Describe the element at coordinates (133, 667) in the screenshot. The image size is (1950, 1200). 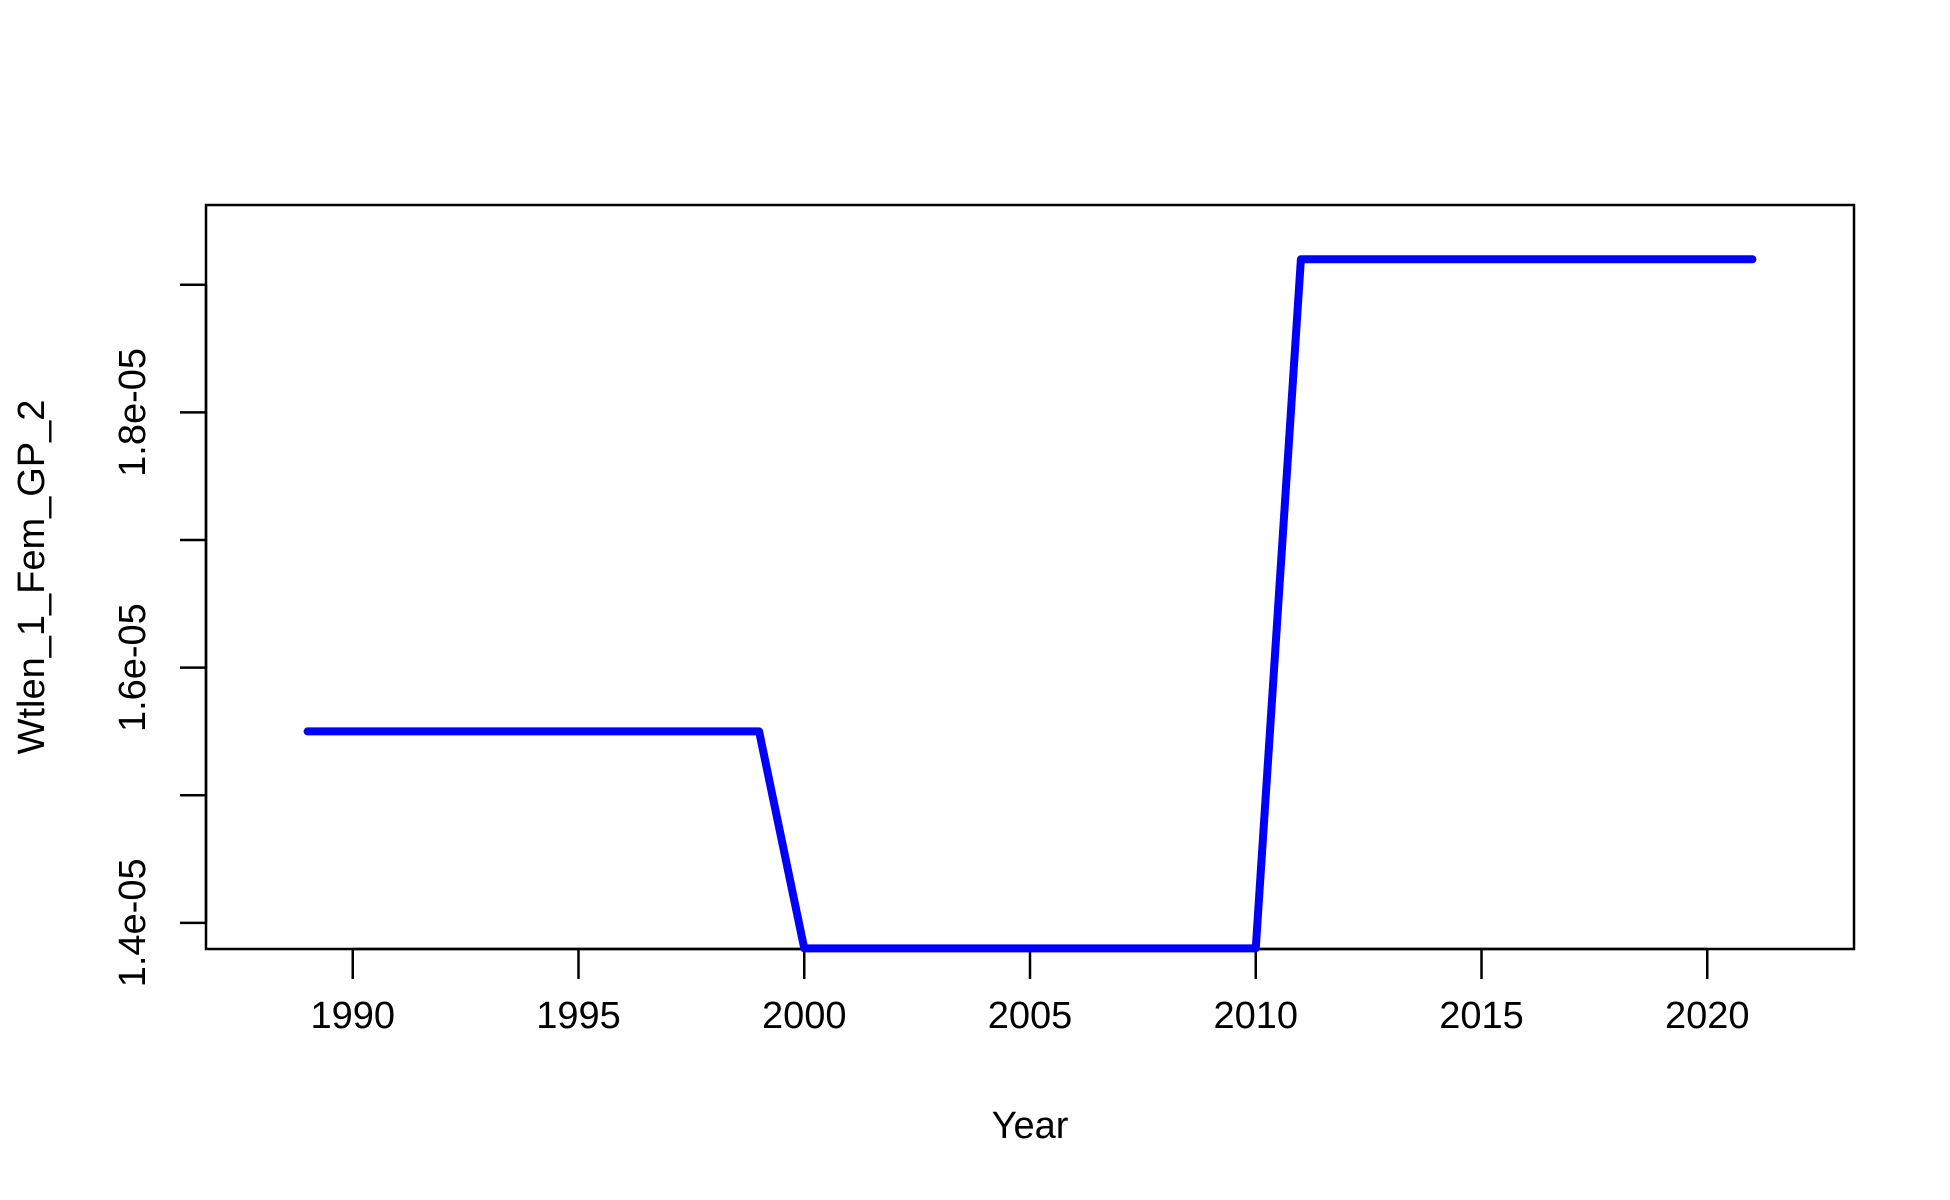
I see `y-tick-label: 1.6e-05` at that location.